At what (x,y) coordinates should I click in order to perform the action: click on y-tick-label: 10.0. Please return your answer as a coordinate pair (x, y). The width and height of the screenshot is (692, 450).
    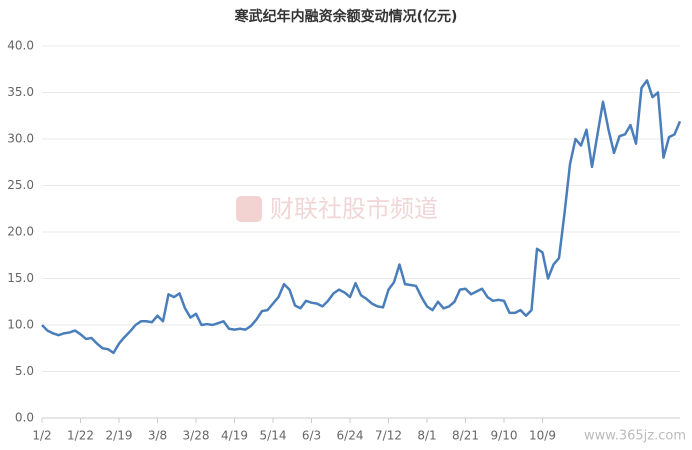
    Looking at the image, I should click on (20, 325).